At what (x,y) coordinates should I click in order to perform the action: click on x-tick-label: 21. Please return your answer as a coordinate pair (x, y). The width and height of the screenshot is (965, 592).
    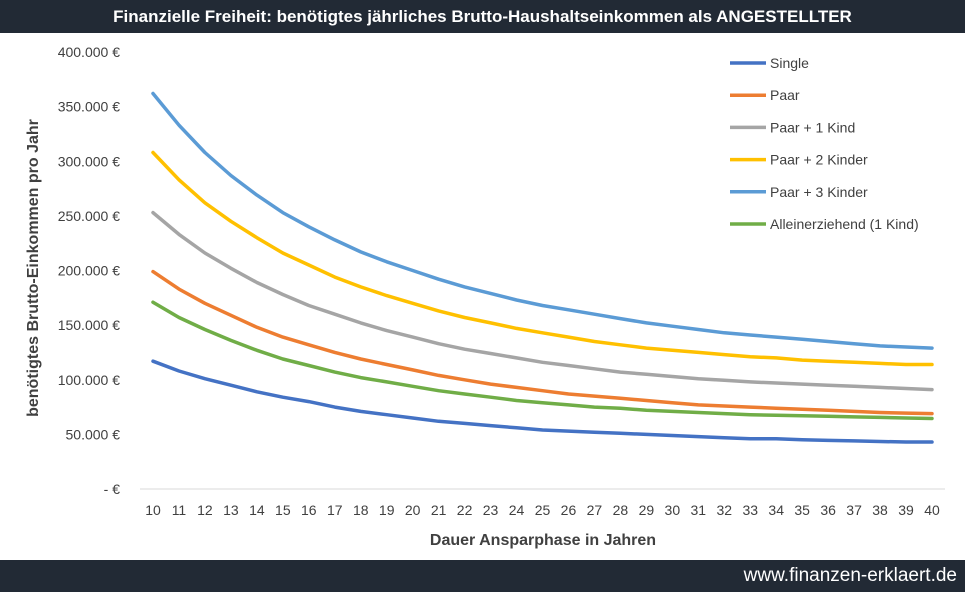
    Looking at the image, I should click on (439, 510).